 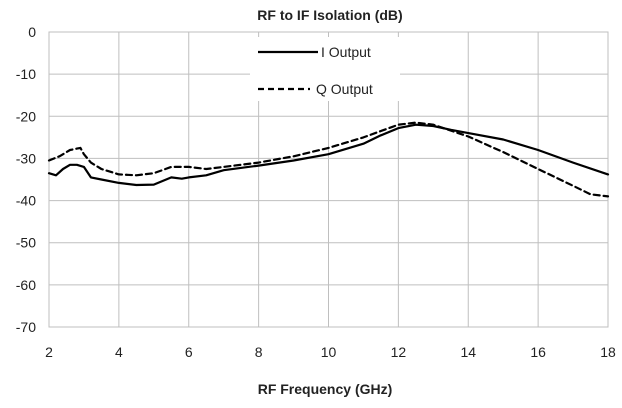 What do you see at coordinates (329, 352) in the screenshot?
I see `x-tick-label: 10` at bounding box center [329, 352].